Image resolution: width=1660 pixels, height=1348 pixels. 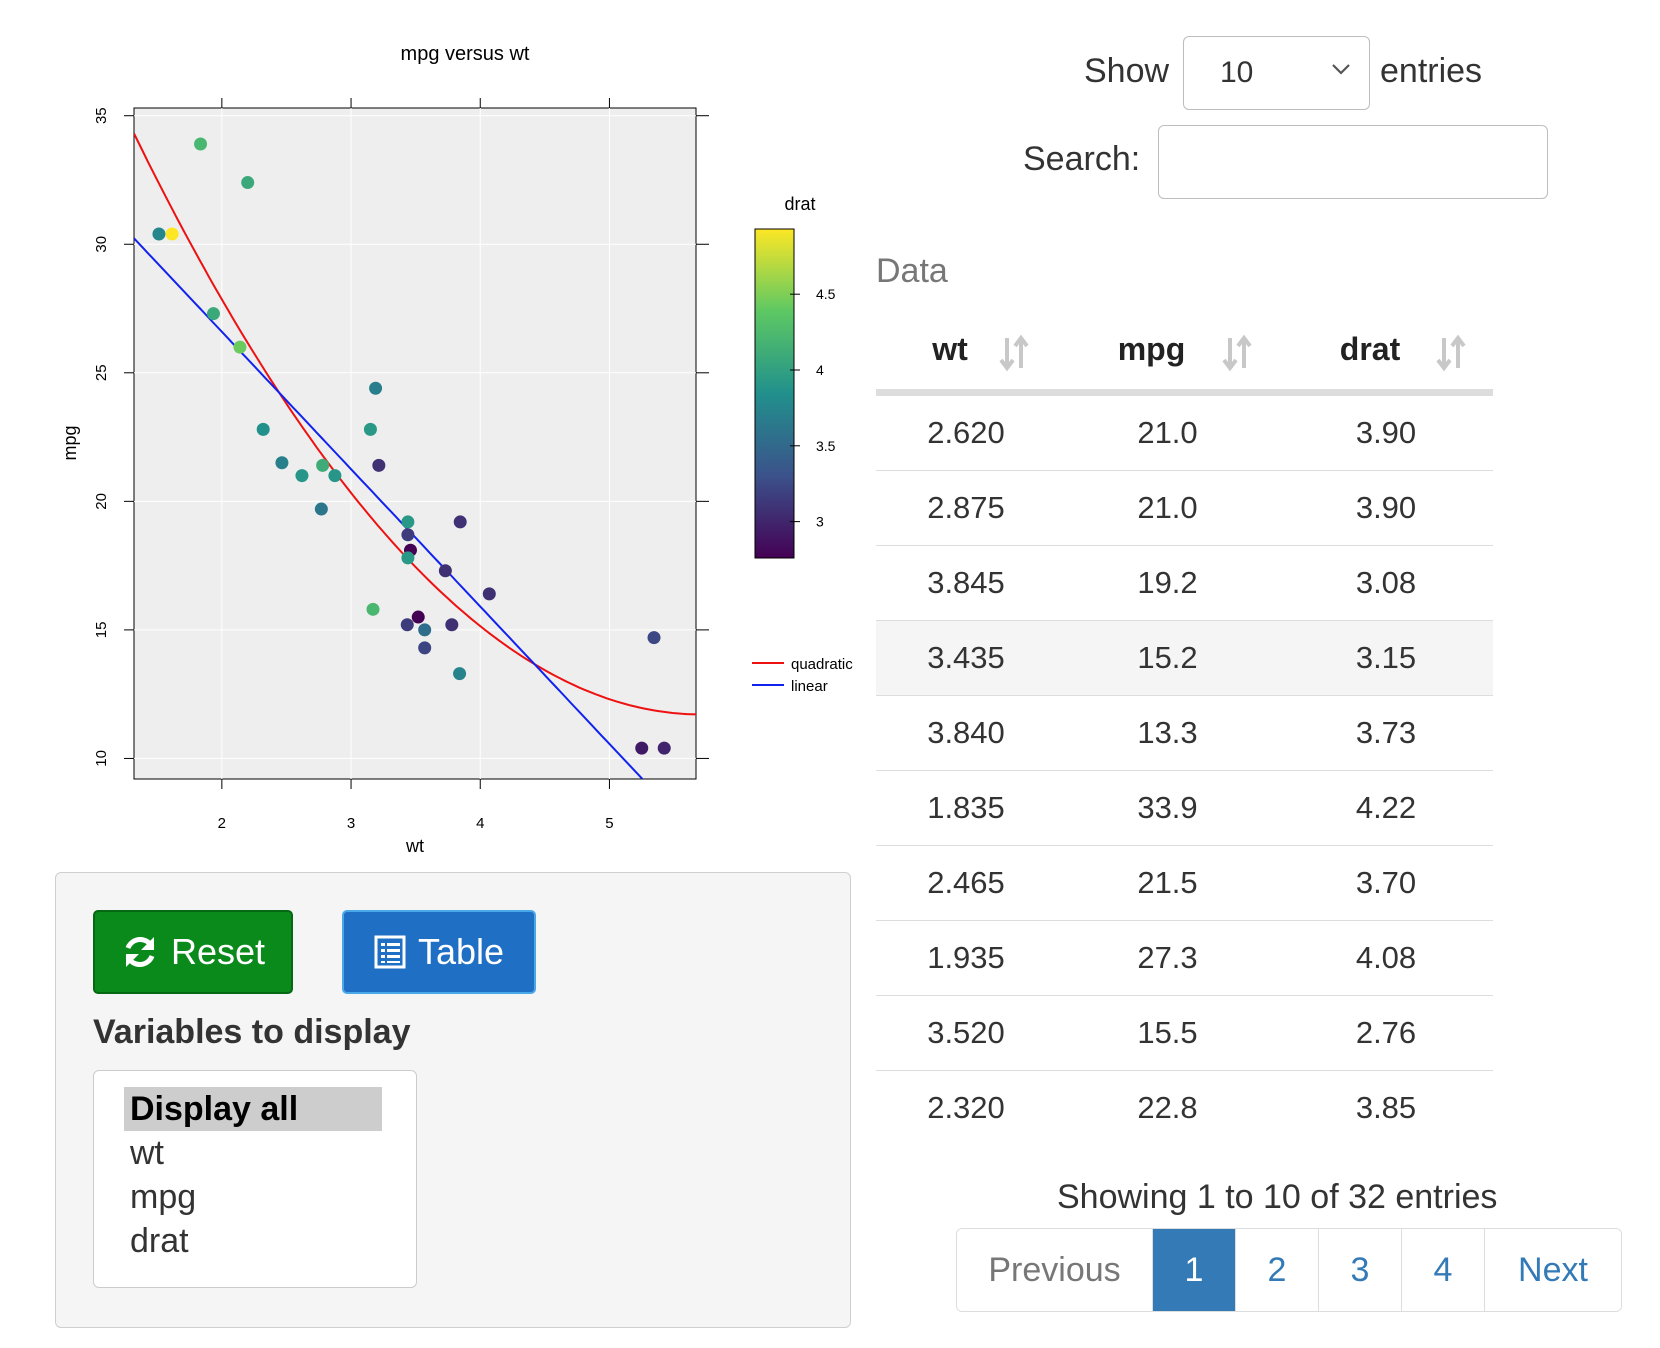 What do you see at coordinates (70, 442) in the screenshot?
I see `y-axis-label: mpg` at bounding box center [70, 442].